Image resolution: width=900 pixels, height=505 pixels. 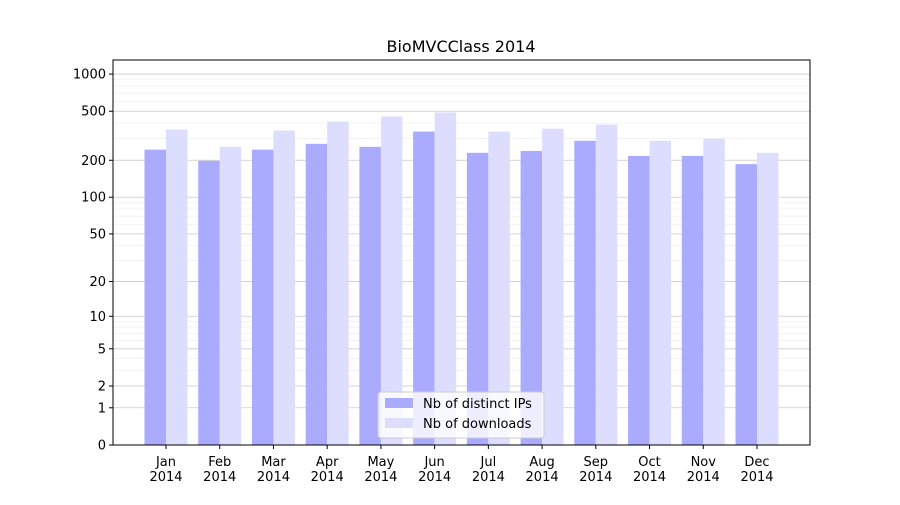 What do you see at coordinates (477, 404) in the screenshot?
I see `legend-label: Nb of distinct IPs` at bounding box center [477, 404].